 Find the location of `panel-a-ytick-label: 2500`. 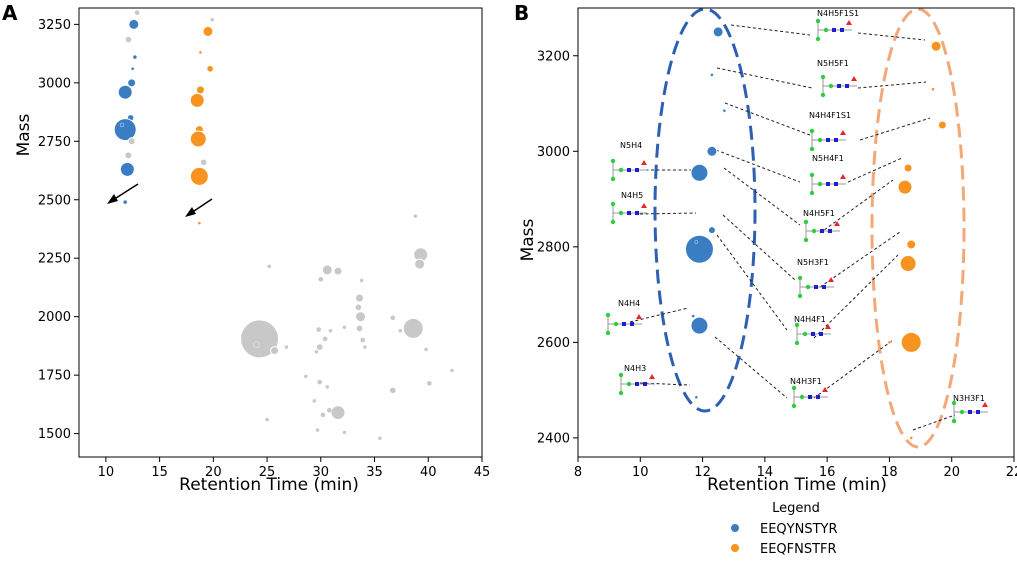

panel-a-ytick-label: 2500 is located at coordinates (54, 200).